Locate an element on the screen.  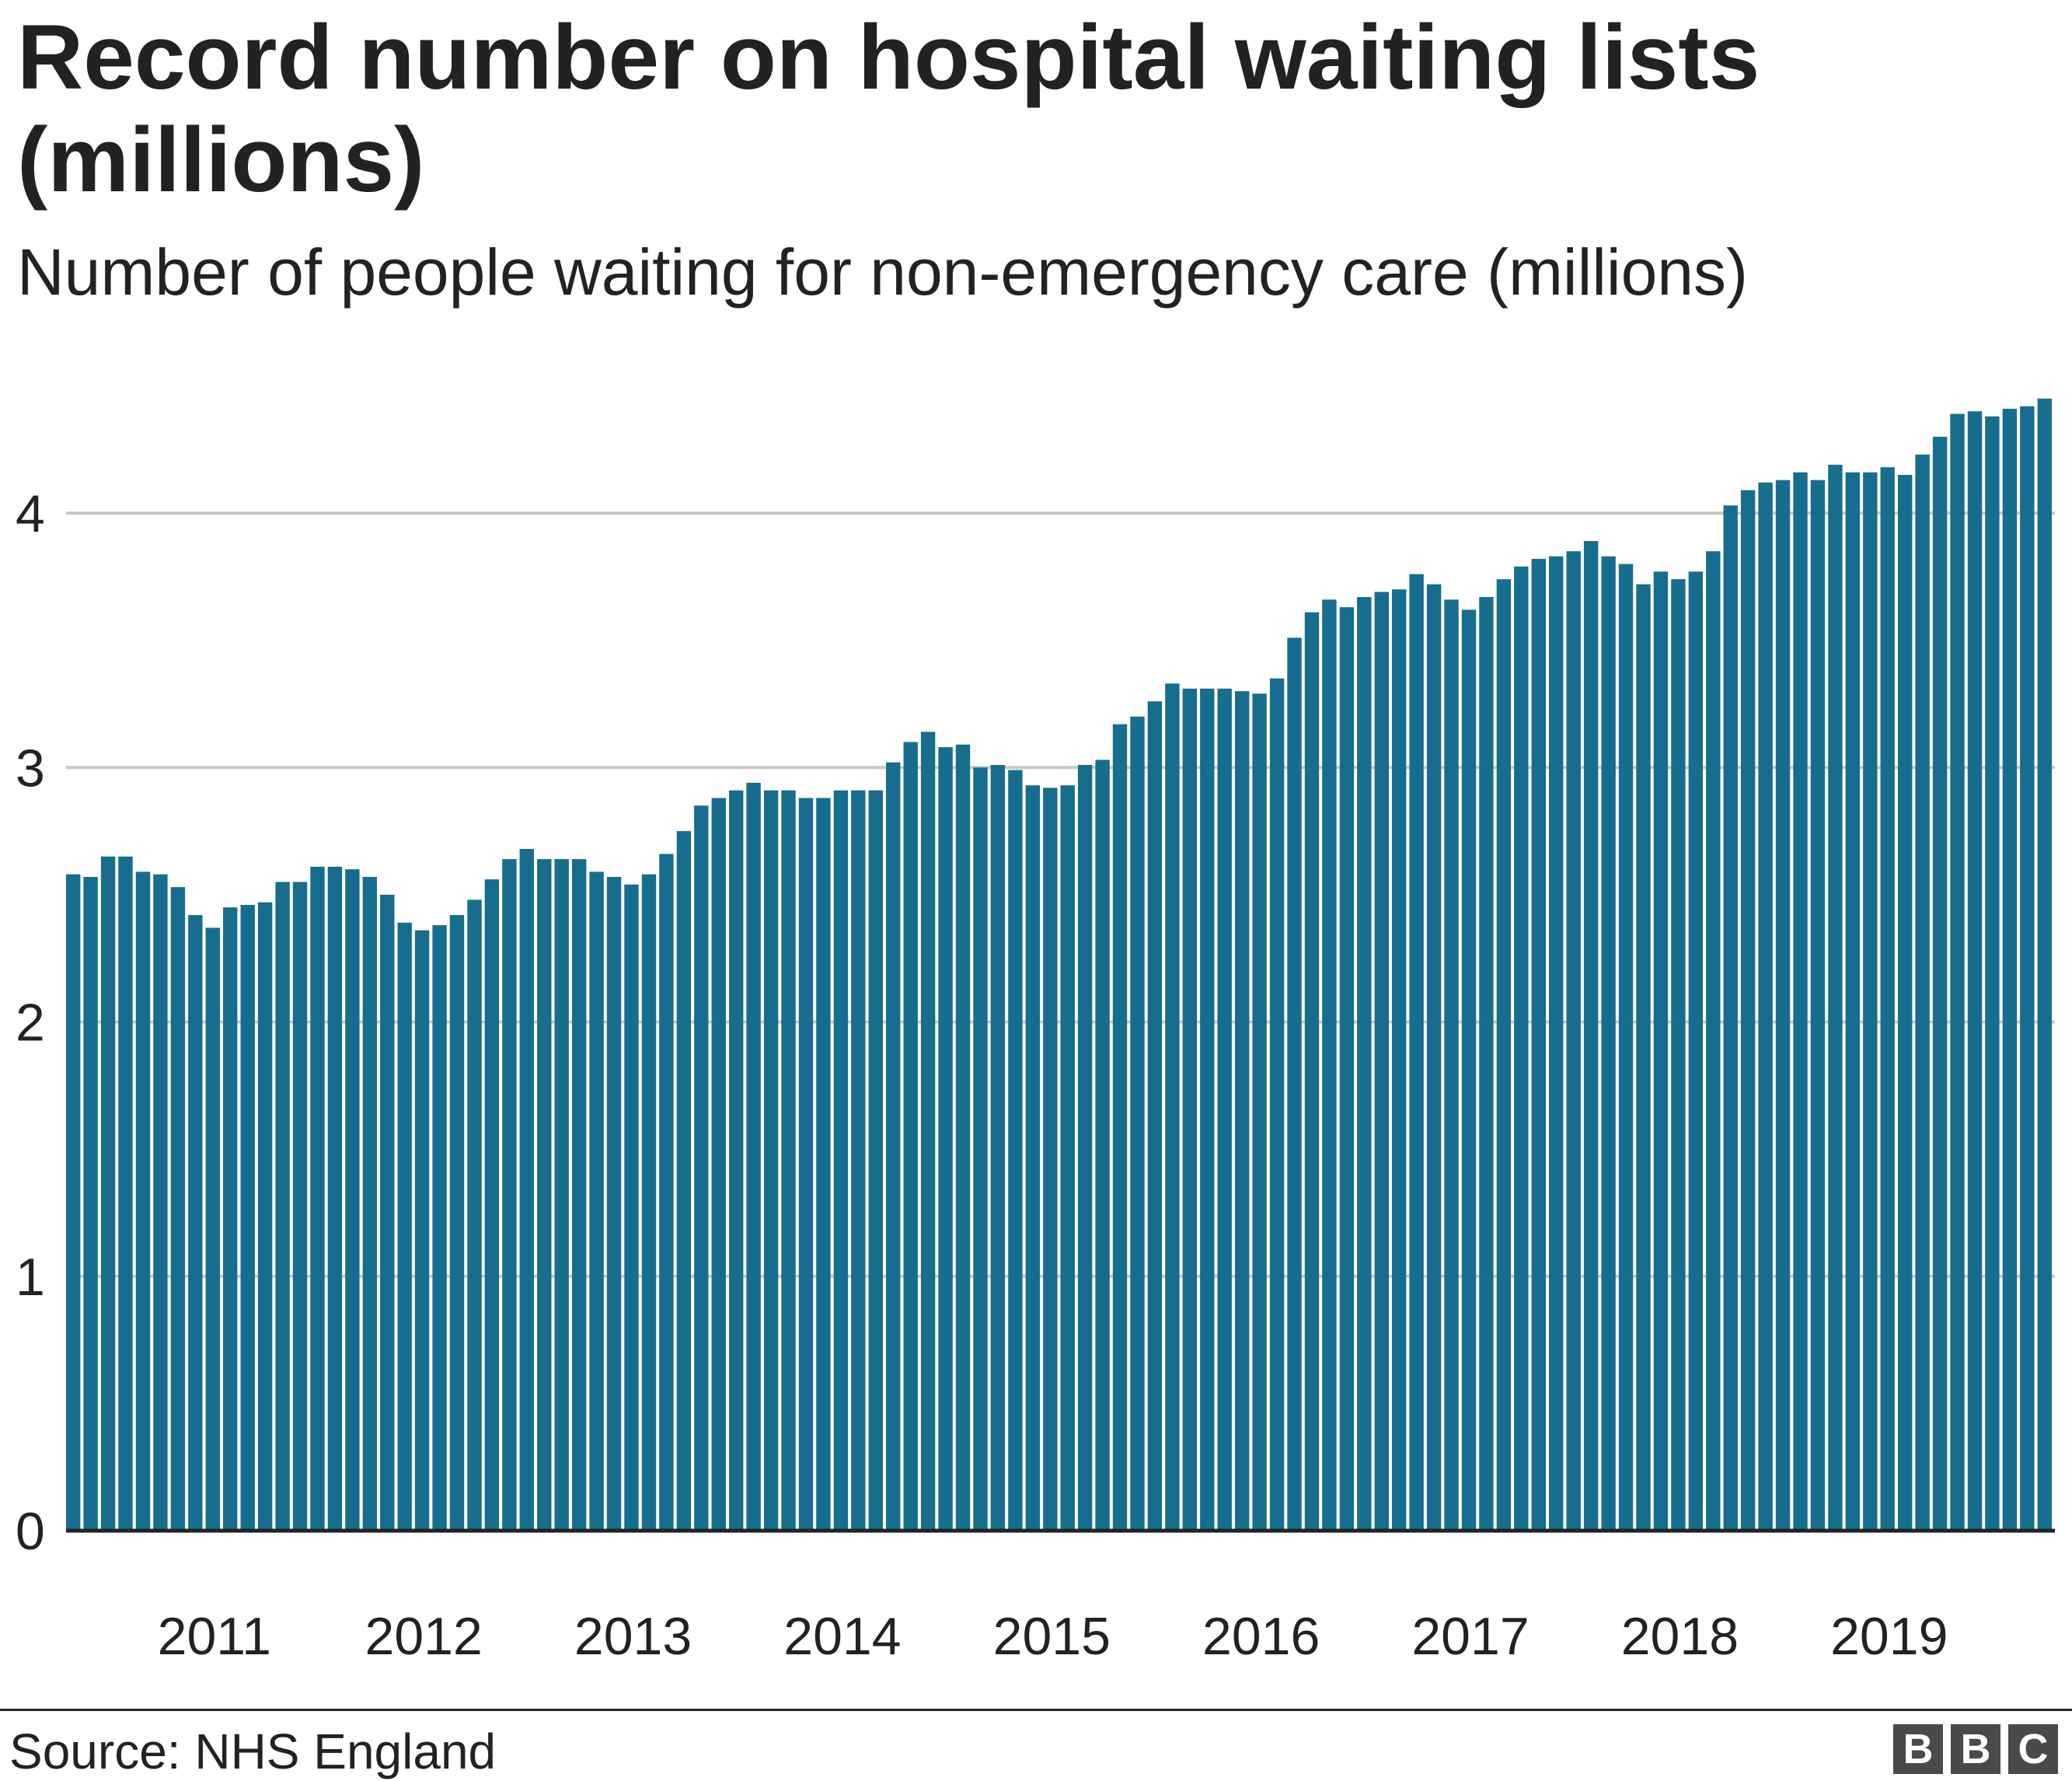
x-axis-ticks: 2011 2012 2013 2014 2015 2016 2017 2018 2019 is located at coordinates (1053, 1636).